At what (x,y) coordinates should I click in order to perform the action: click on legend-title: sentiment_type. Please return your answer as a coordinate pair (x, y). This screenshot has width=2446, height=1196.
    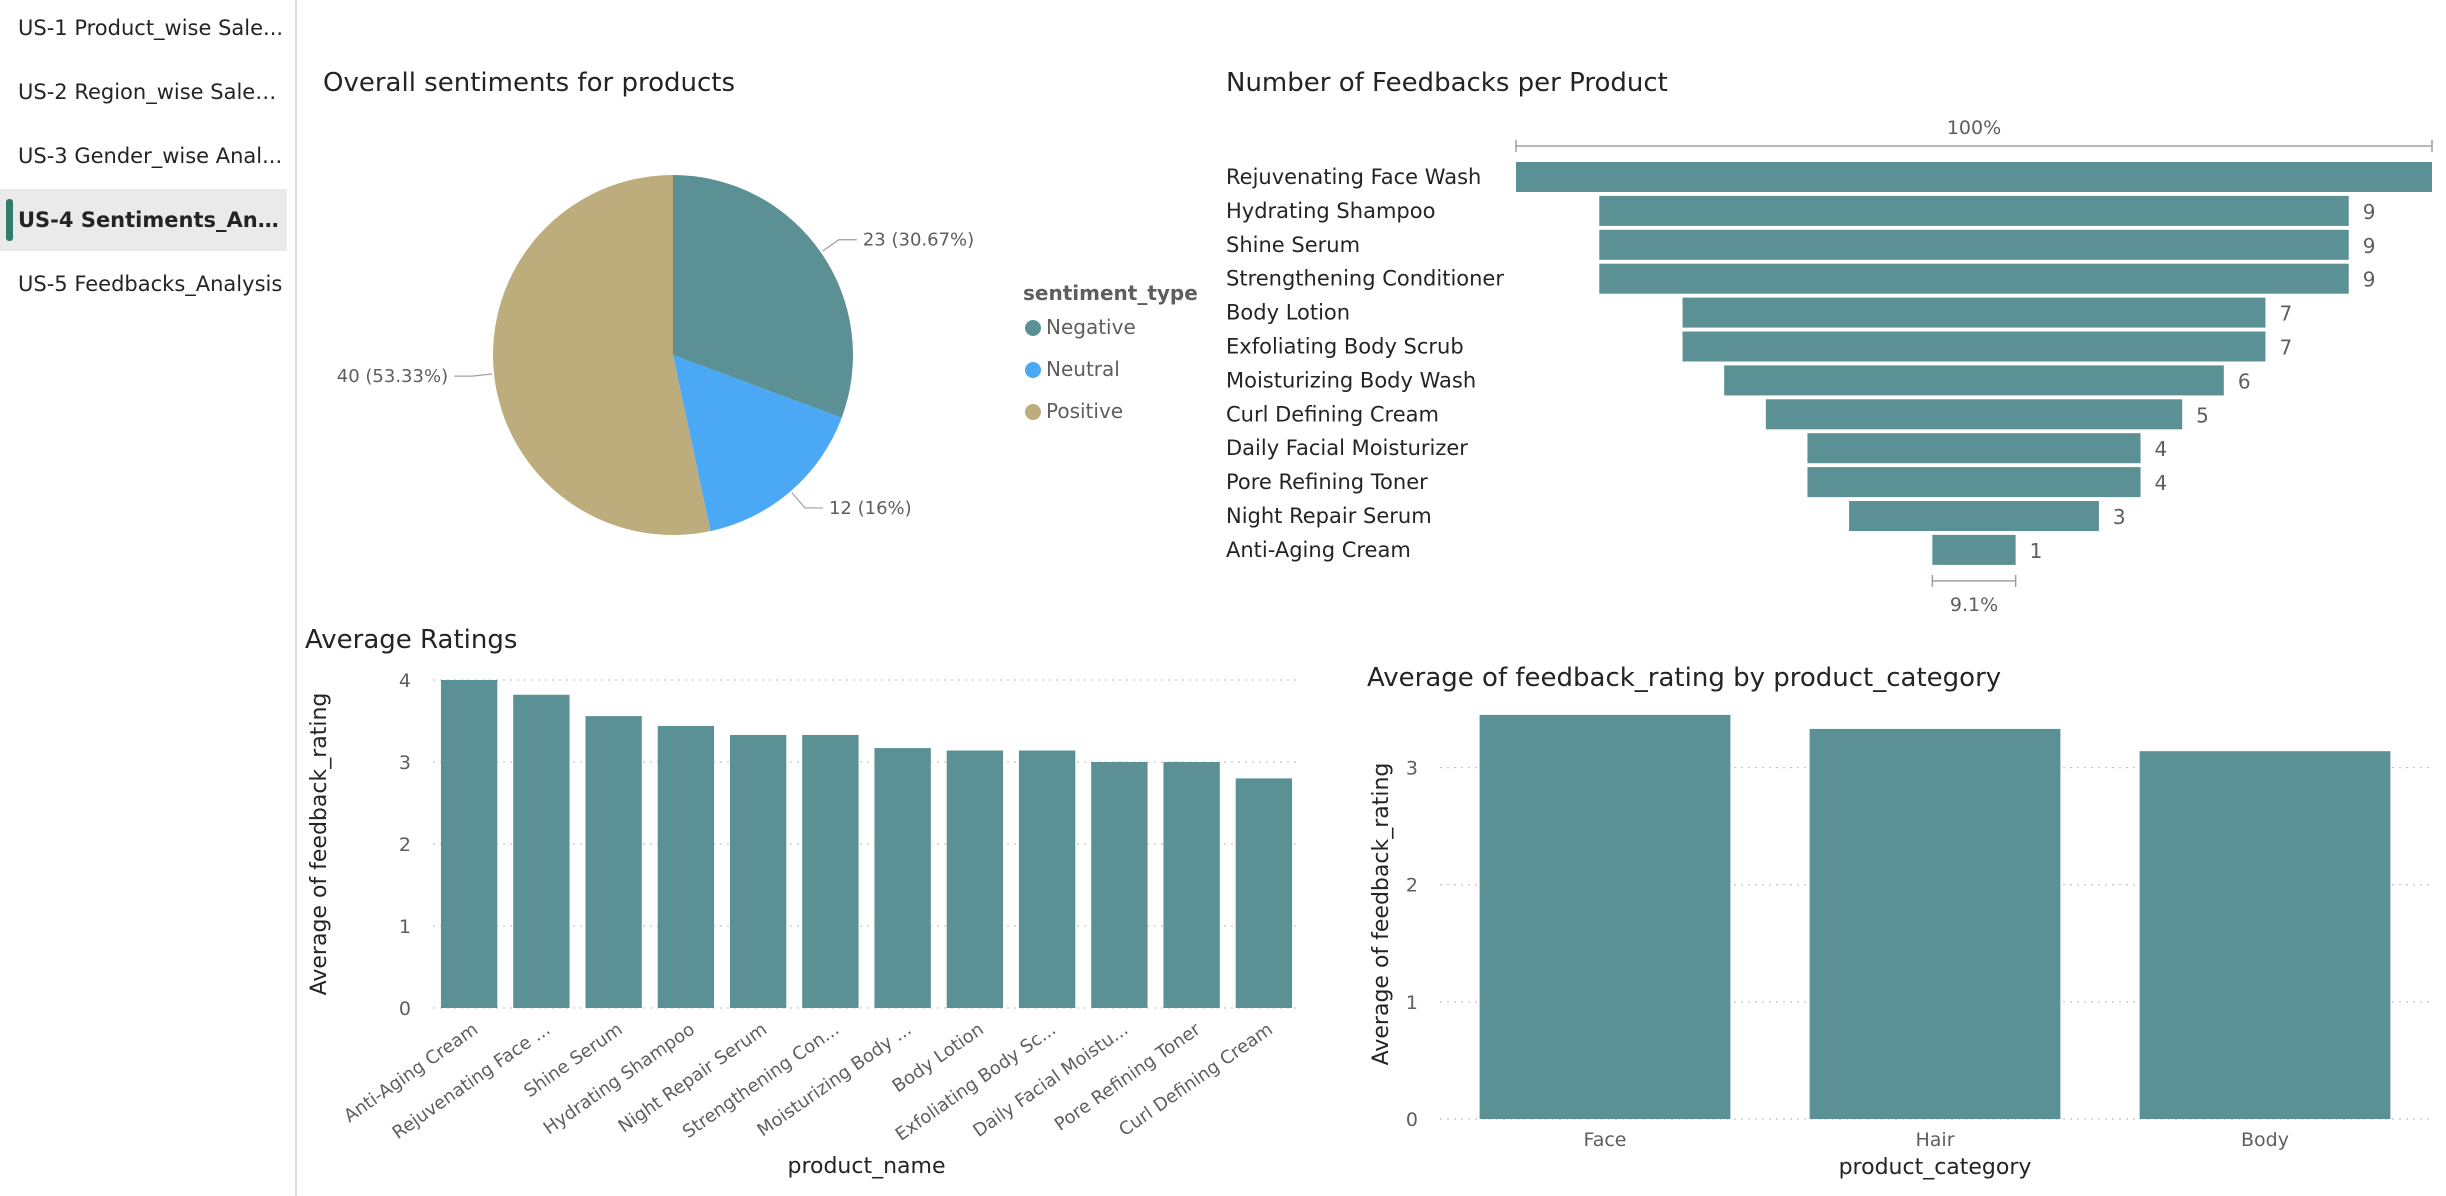
    Looking at the image, I should click on (1110, 293).